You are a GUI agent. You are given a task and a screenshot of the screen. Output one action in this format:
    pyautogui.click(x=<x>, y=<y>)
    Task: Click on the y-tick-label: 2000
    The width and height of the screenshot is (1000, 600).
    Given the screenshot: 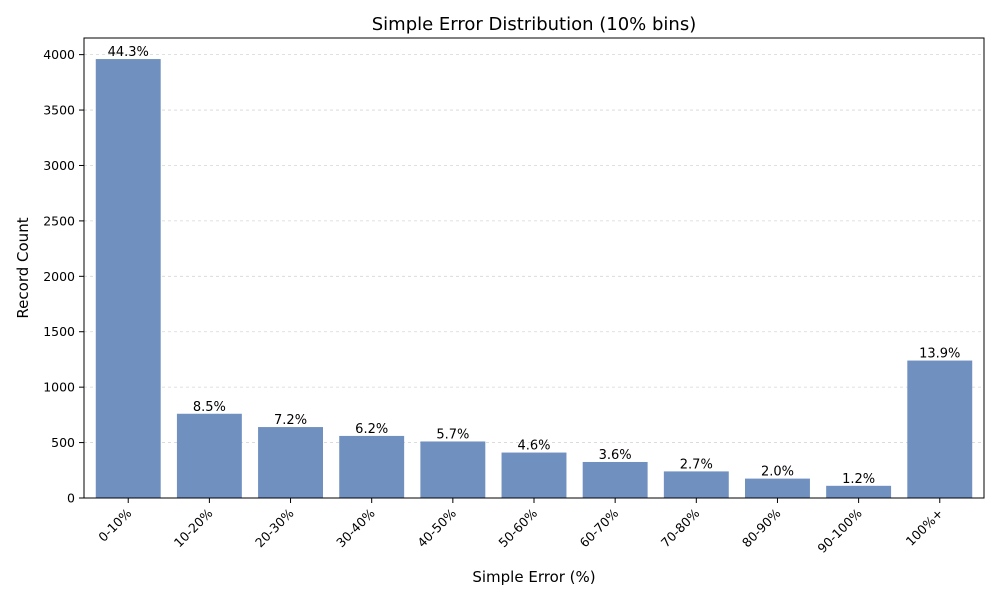 What is the action you would take?
    pyautogui.click(x=59, y=276)
    